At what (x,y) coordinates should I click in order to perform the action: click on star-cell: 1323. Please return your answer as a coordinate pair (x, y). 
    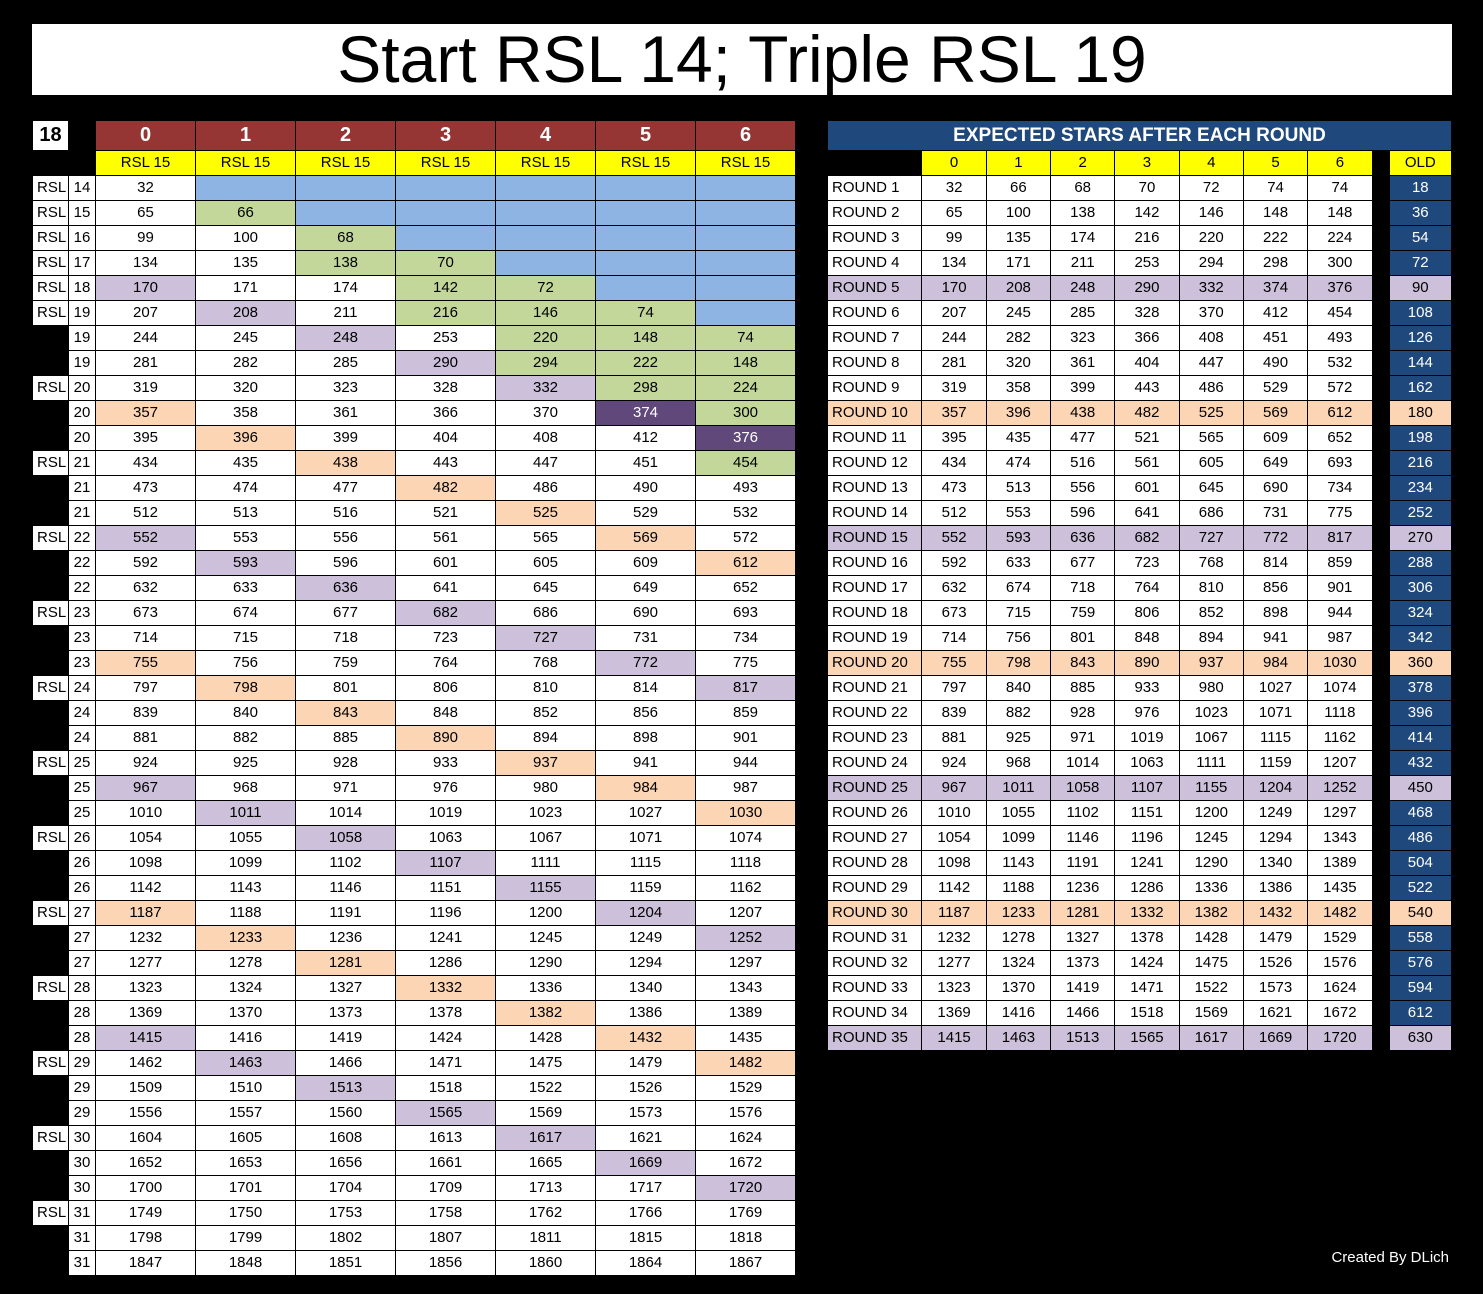
    Looking at the image, I should click on (145, 988).